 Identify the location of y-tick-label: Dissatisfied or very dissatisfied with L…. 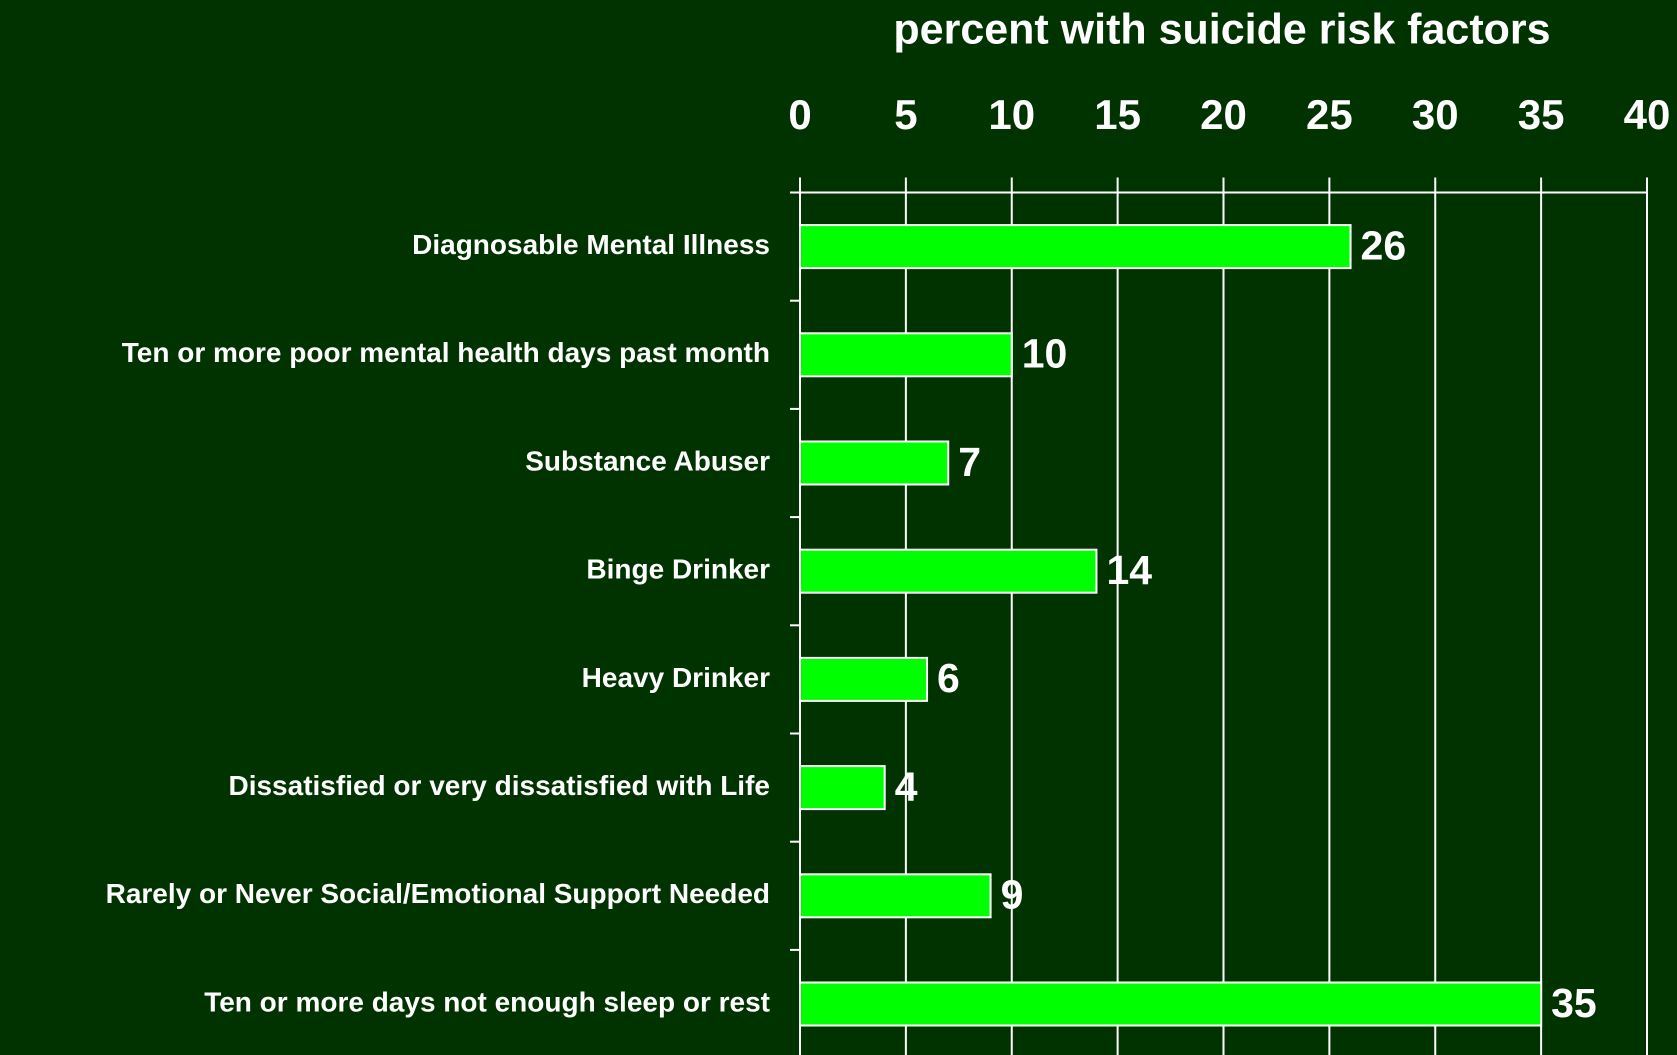
(499, 785).